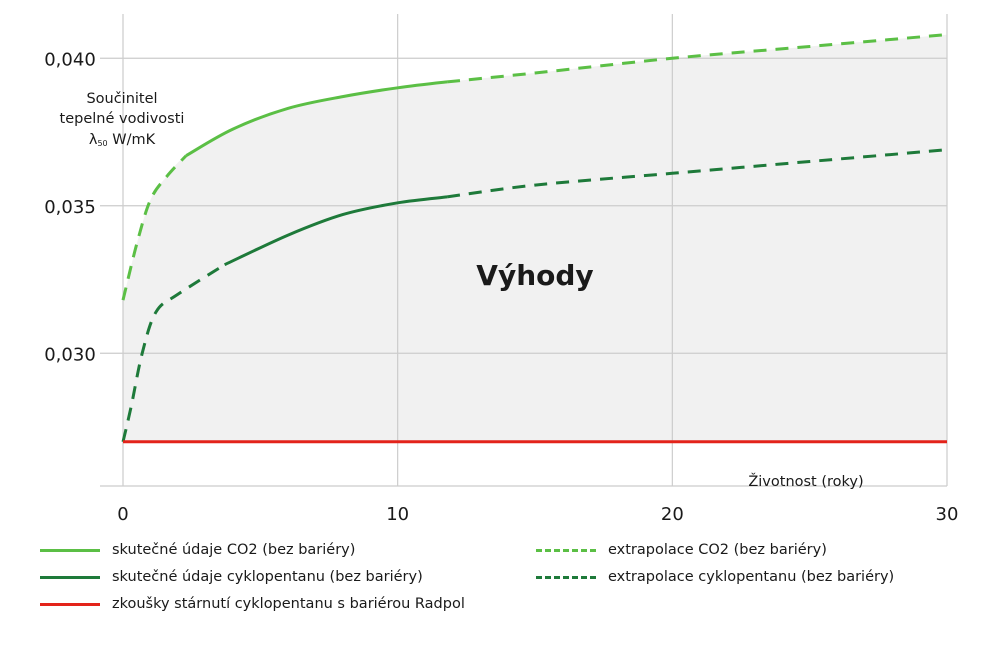 The width and height of the screenshot is (992, 651). Describe the element at coordinates (154, 227) in the screenshot. I see `series-co2-extrapolation` at that location.